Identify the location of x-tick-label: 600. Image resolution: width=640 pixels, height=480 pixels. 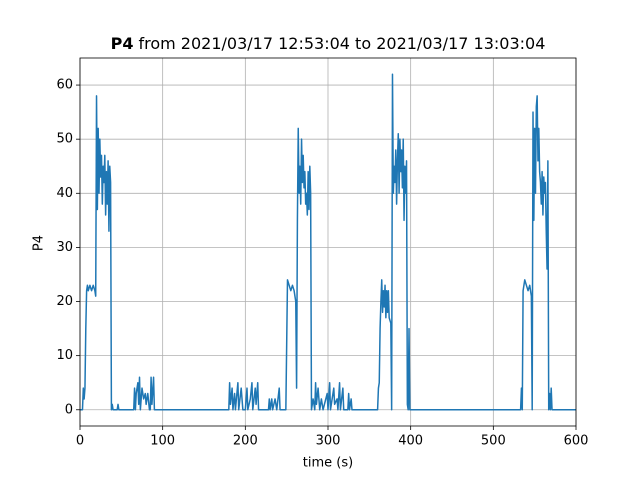
(576, 441).